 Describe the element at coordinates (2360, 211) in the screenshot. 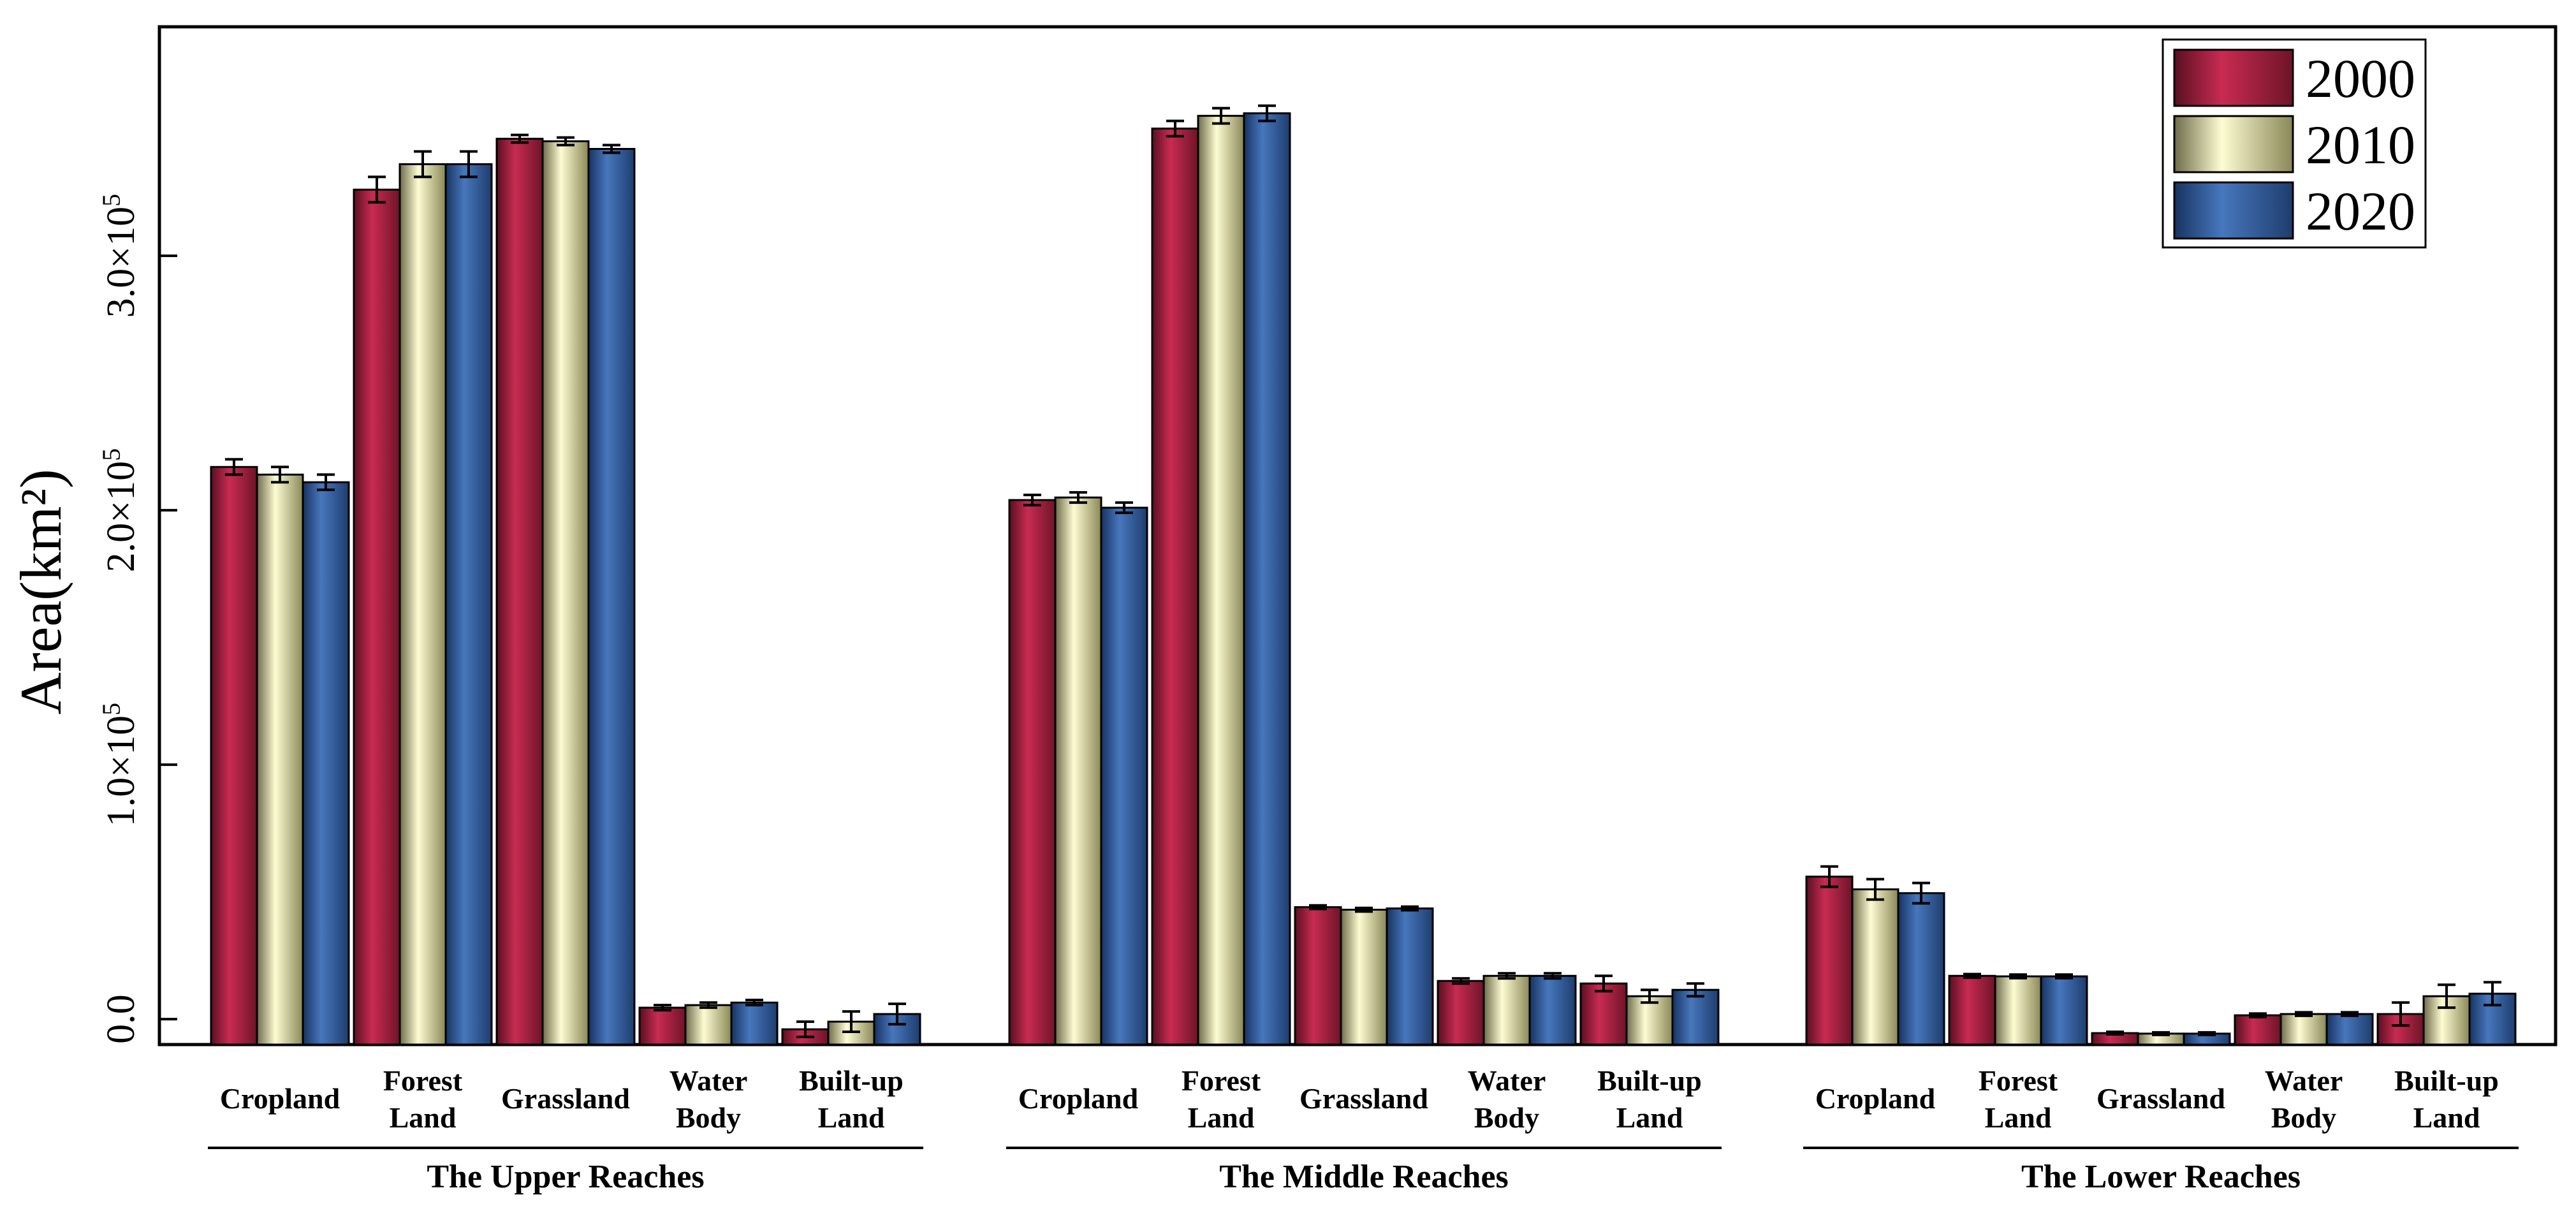

I see `legend-label: 2020` at that location.